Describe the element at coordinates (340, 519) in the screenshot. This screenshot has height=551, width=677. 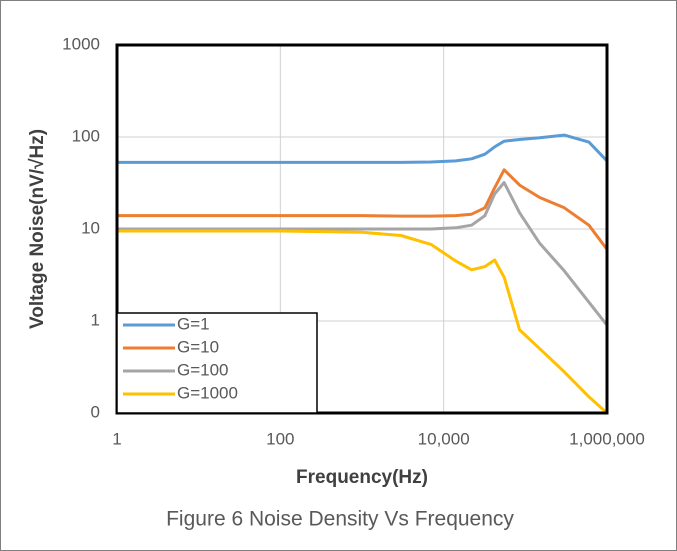
I see `caption: Figure 6 Noise Density Vs Frequency` at that location.